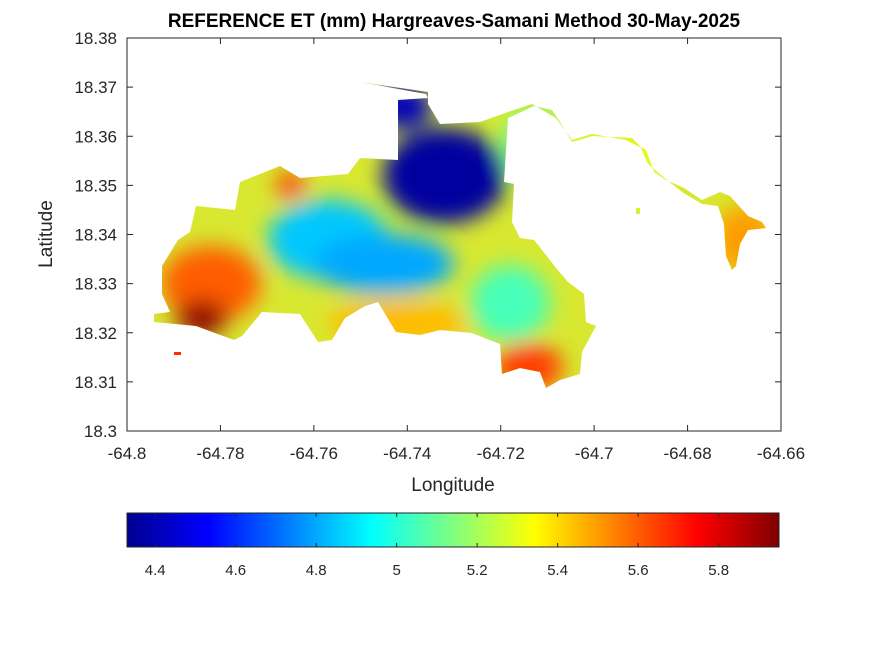 The height and width of the screenshot is (656, 875). What do you see at coordinates (501, 453) in the screenshot?
I see `x-tick-label: -64.72` at bounding box center [501, 453].